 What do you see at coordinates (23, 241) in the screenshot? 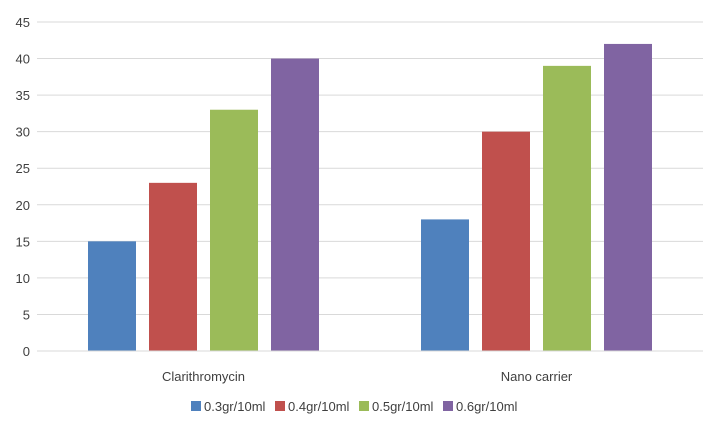
I see `y-tick-label: 15` at bounding box center [23, 241].